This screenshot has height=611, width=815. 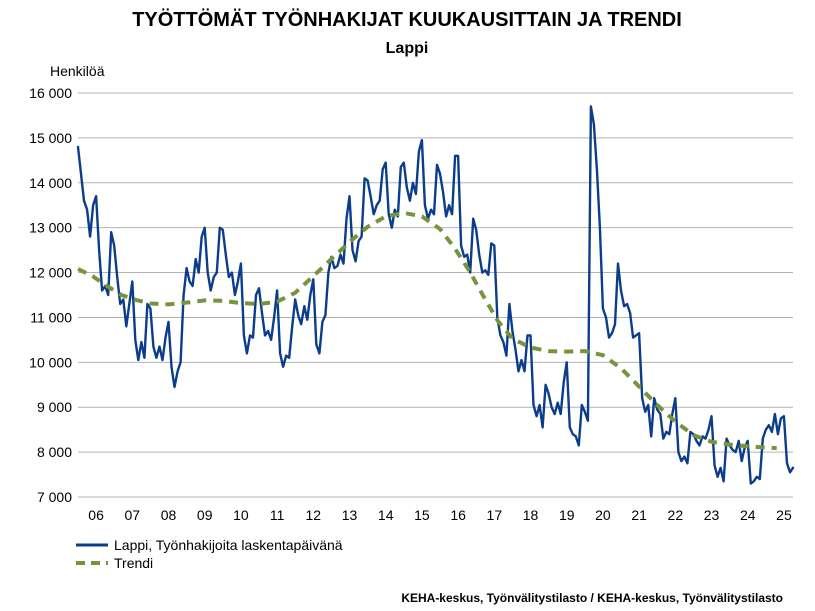 What do you see at coordinates (676, 515) in the screenshot?
I see `x-tick-label: 22` at bounding box center [676, 515].